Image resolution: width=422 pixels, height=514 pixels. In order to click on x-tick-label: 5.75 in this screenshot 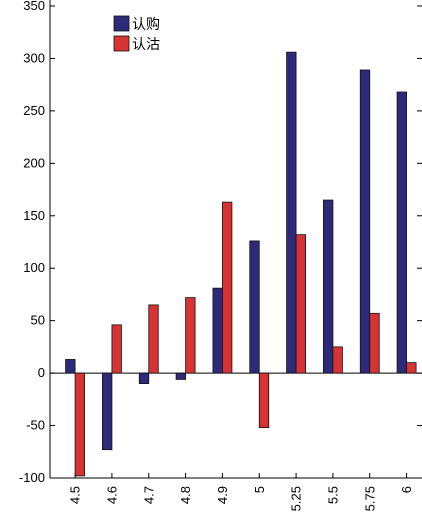, I will do `click(369, 498)`.